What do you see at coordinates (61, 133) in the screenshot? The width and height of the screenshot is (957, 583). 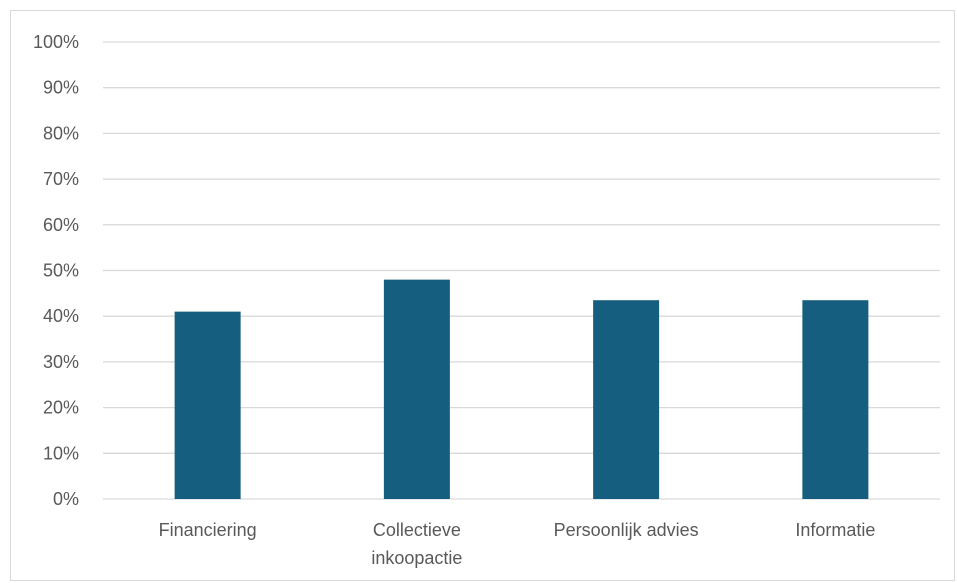 I see `y-tick-label: 80%` at bounding box center [61, 133].